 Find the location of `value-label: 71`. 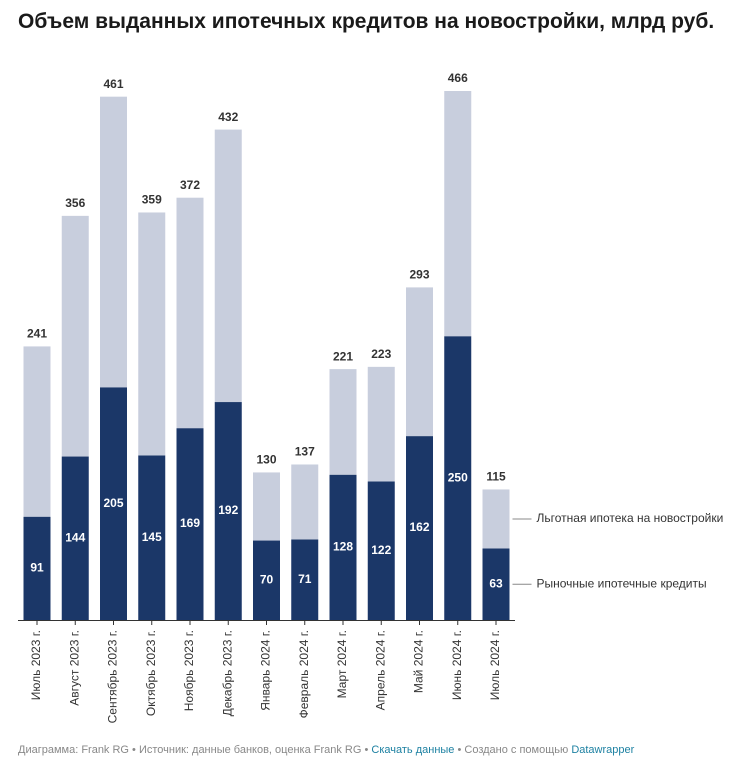

value-label: 71 is located at coordinates (305, 579).